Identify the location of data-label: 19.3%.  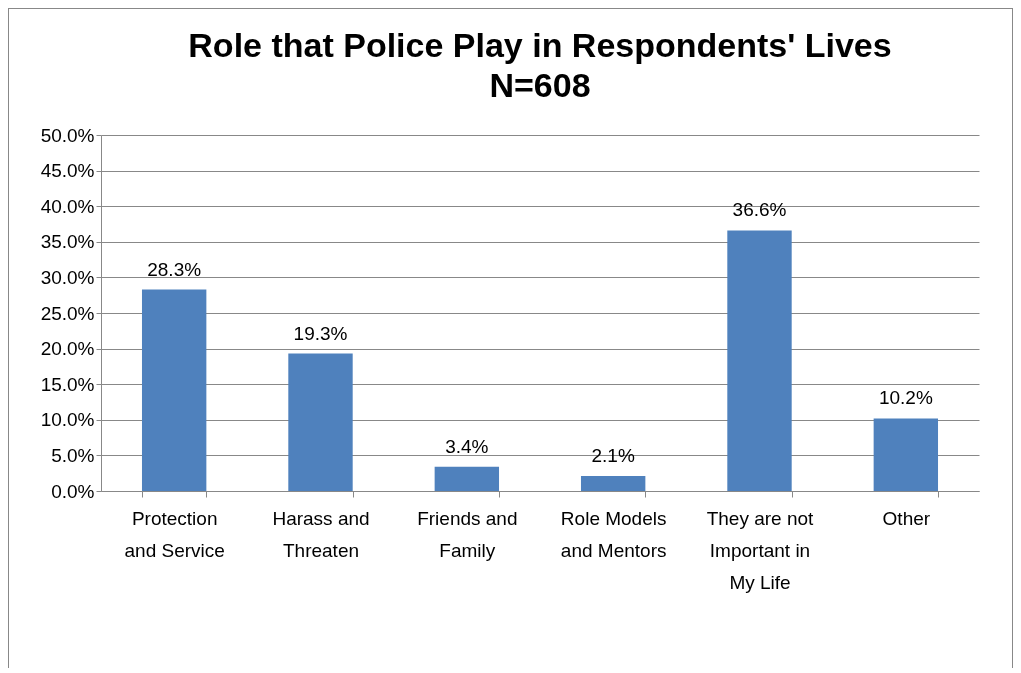
(320, 333).